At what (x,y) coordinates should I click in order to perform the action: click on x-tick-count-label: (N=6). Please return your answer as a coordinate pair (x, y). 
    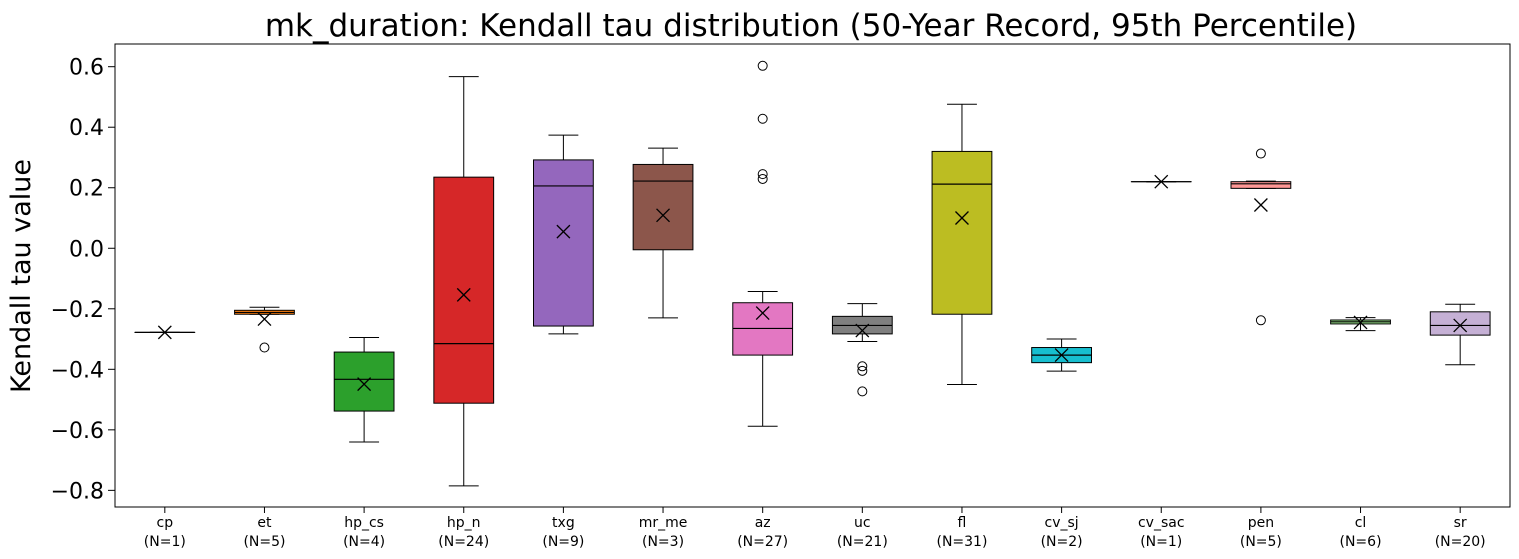
    Looking at the image, I should click on (1361, 542).